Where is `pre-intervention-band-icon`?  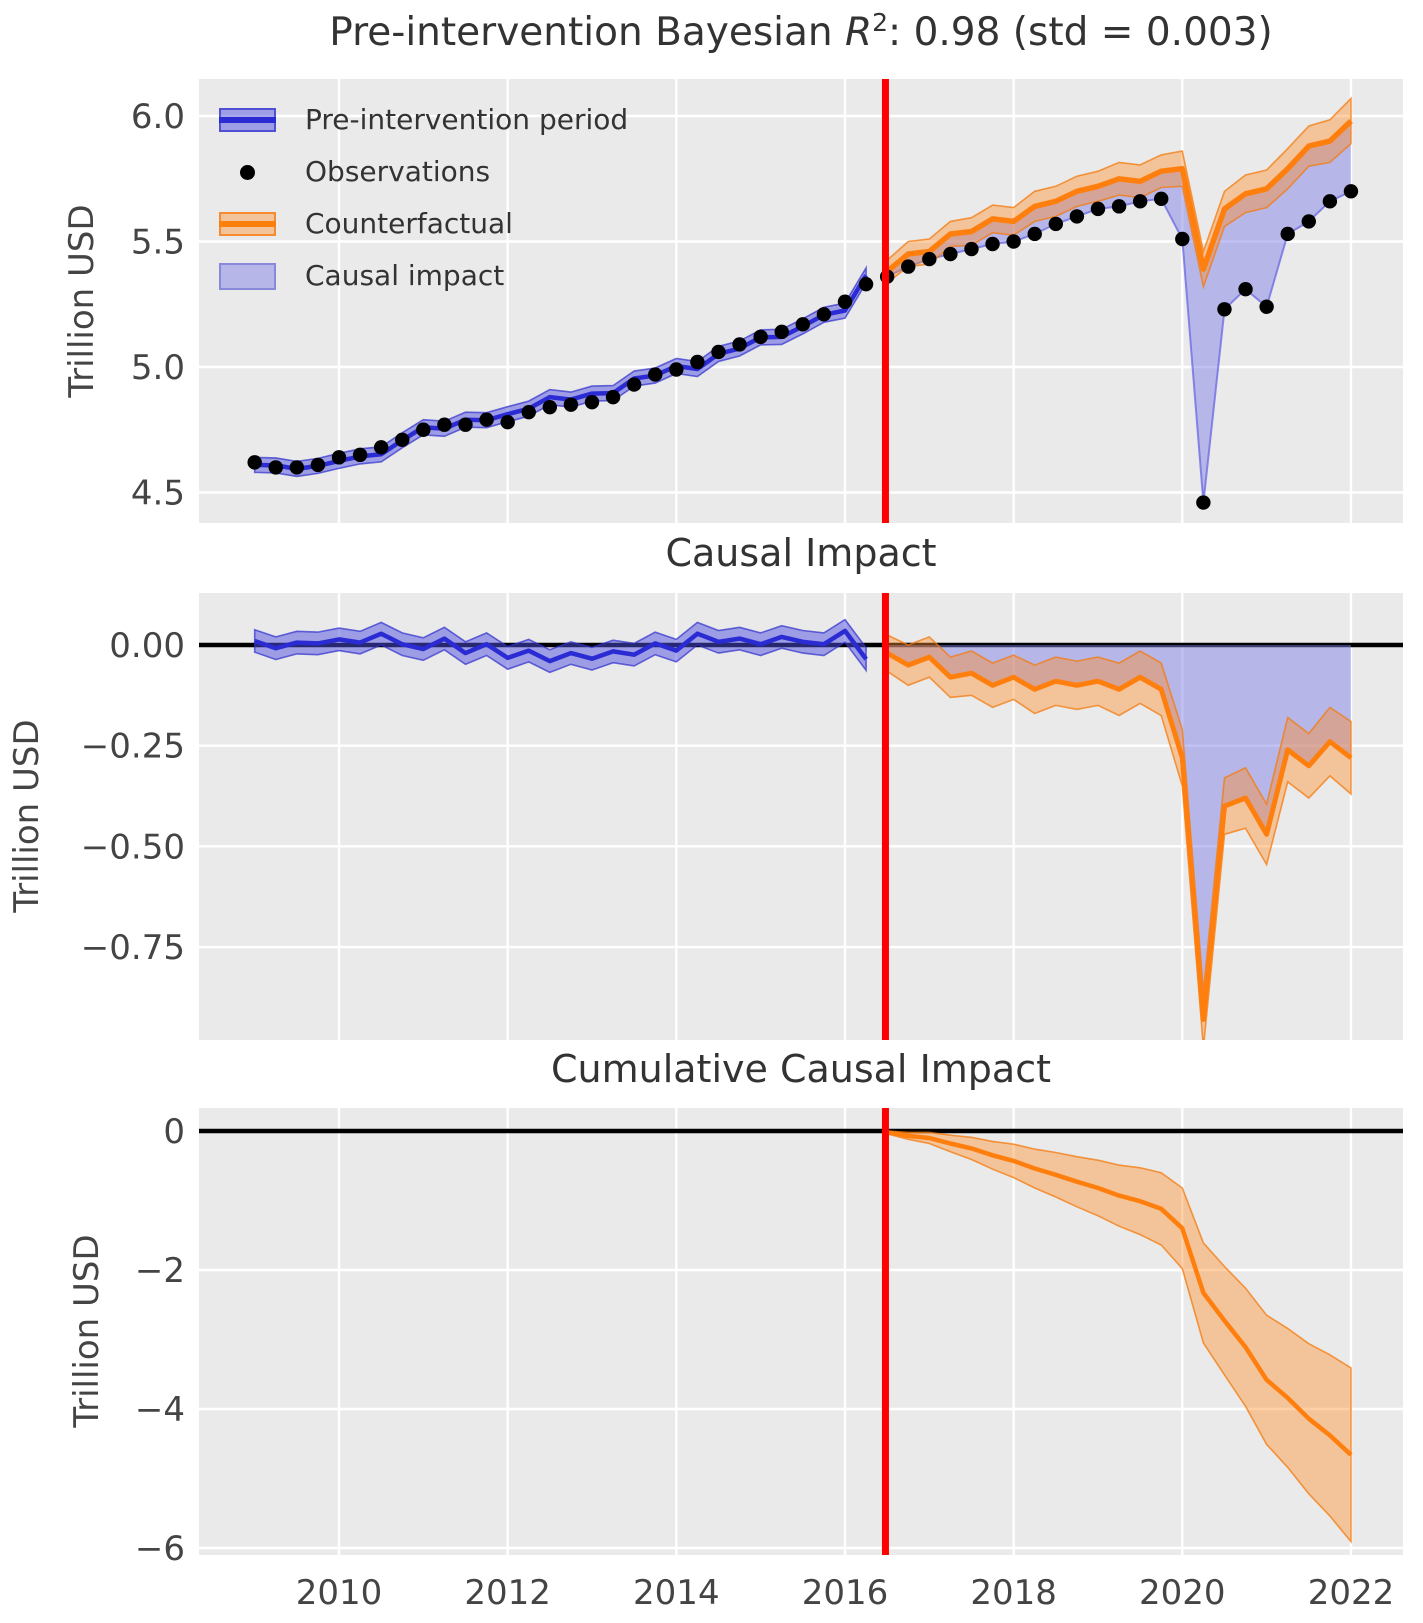
pre-intervention-band-icon is located at coordinates (247, 120).